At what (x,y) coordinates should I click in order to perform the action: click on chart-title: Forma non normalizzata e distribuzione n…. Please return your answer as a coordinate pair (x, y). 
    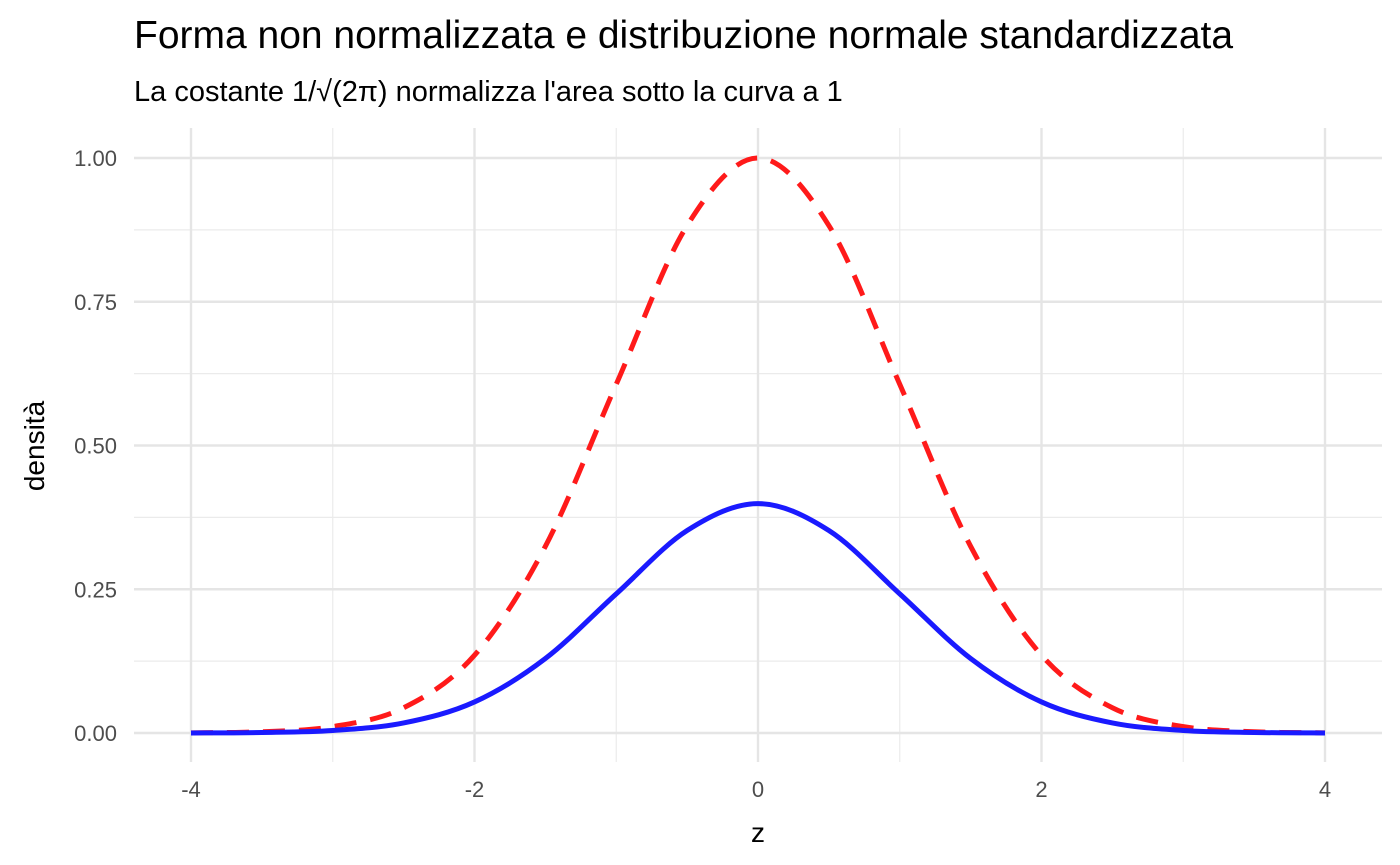
    Looking at the image, I should click on (684, 35).